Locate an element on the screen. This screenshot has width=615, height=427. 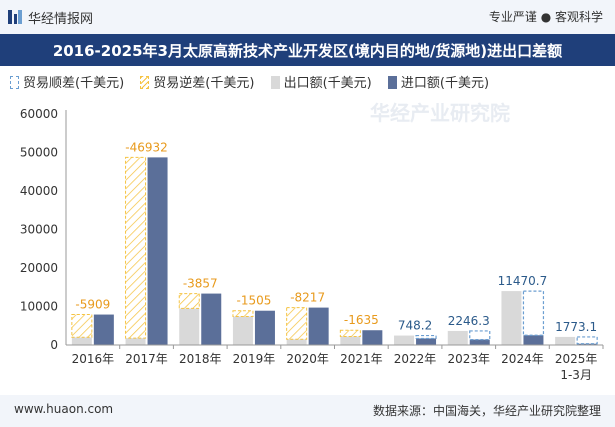
legend-item-surplus: 贸易顺差(千美元) is located at coordinates (67, 81).